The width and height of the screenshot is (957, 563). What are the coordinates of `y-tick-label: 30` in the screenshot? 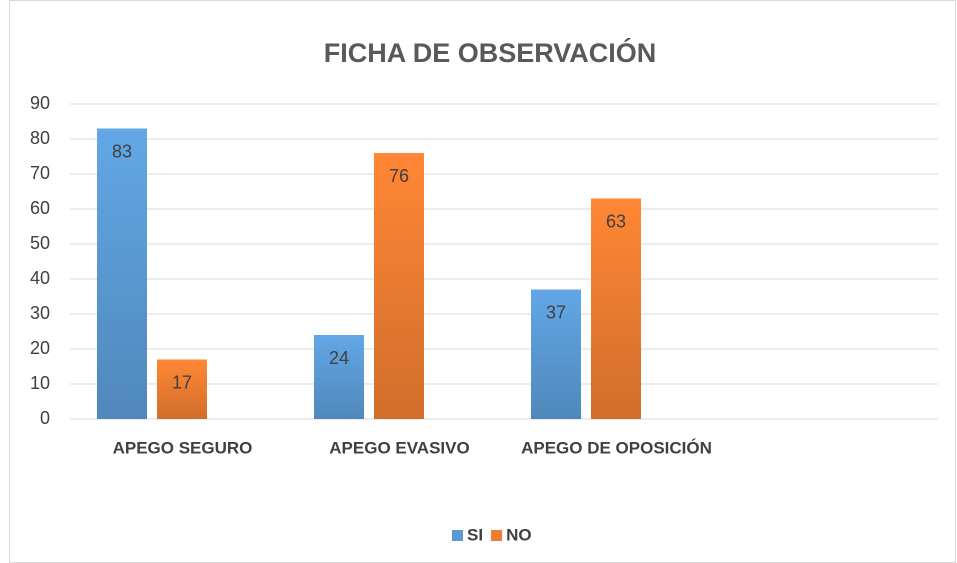 It's located at (40, 313).